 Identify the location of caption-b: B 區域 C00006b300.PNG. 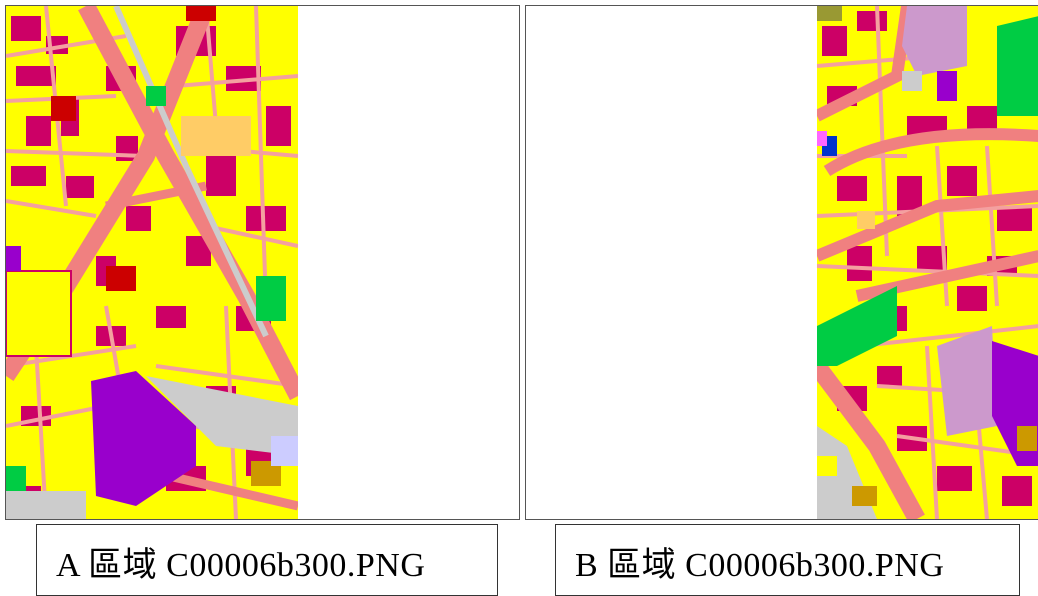
(787, 560).